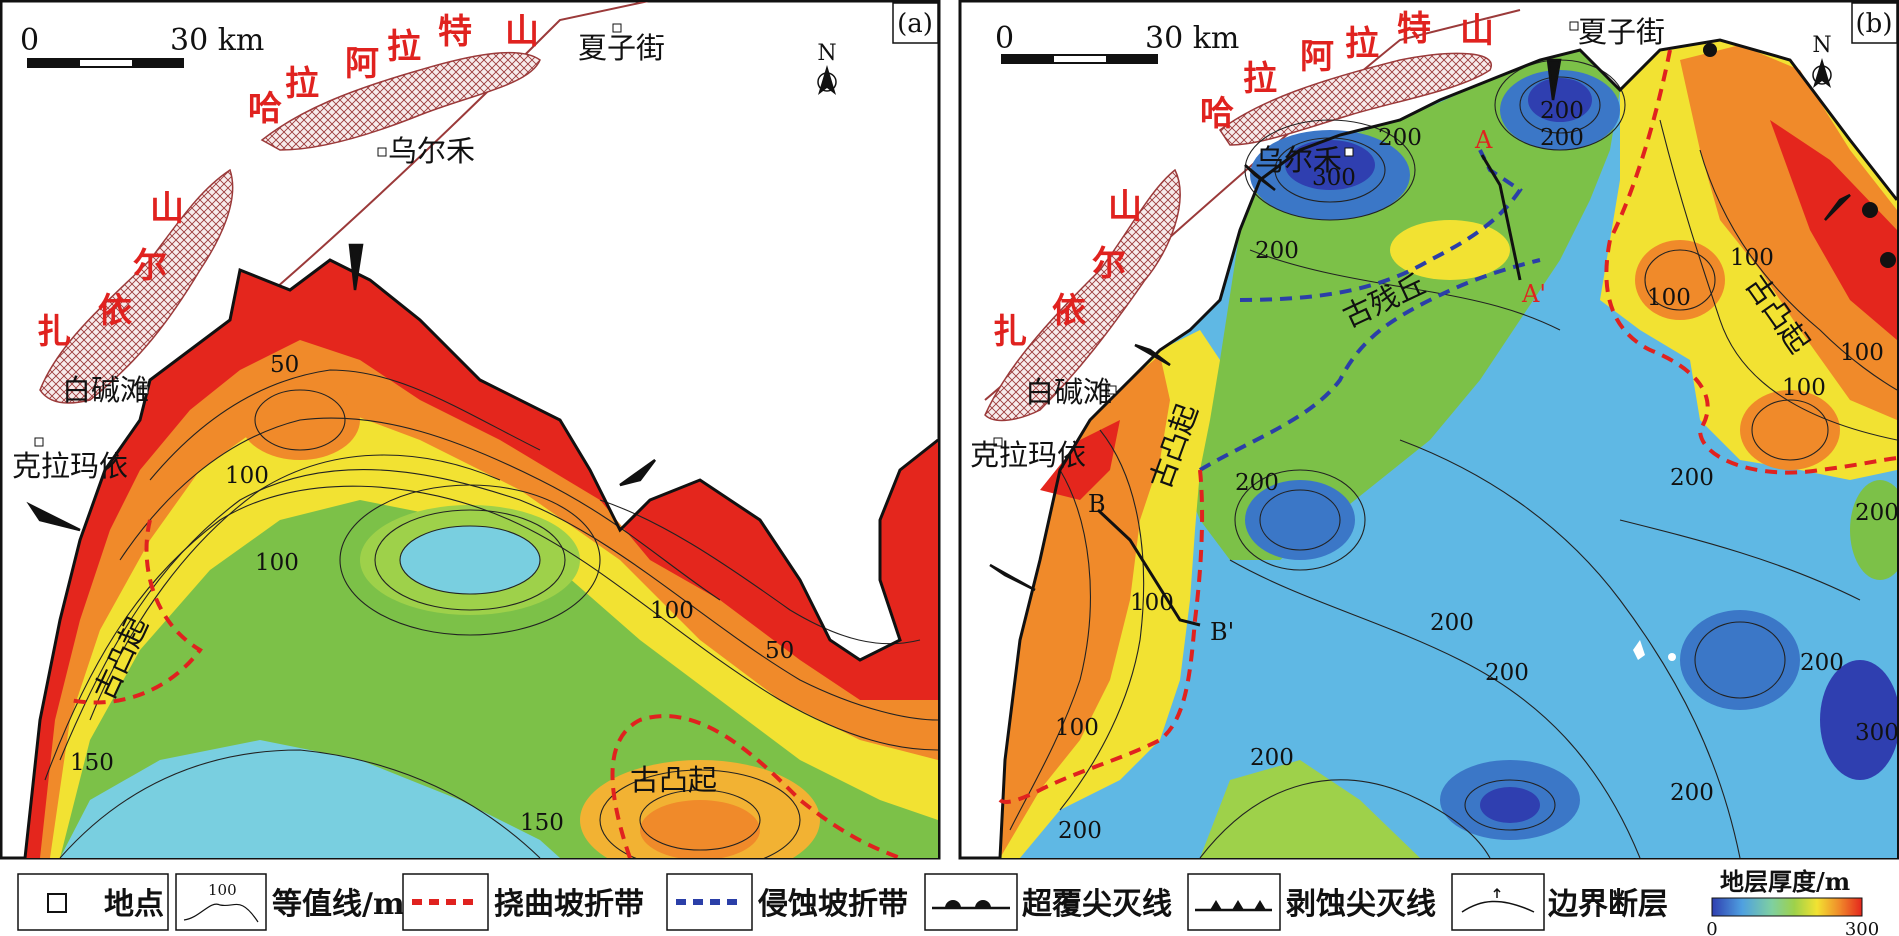 Image resolution: width=1899 pixels, height=936 pixels. What do you see at coordinates (1260, 79) in the screenshot?
I see `svg-text: 拉` at bounding box center [1260, 79].